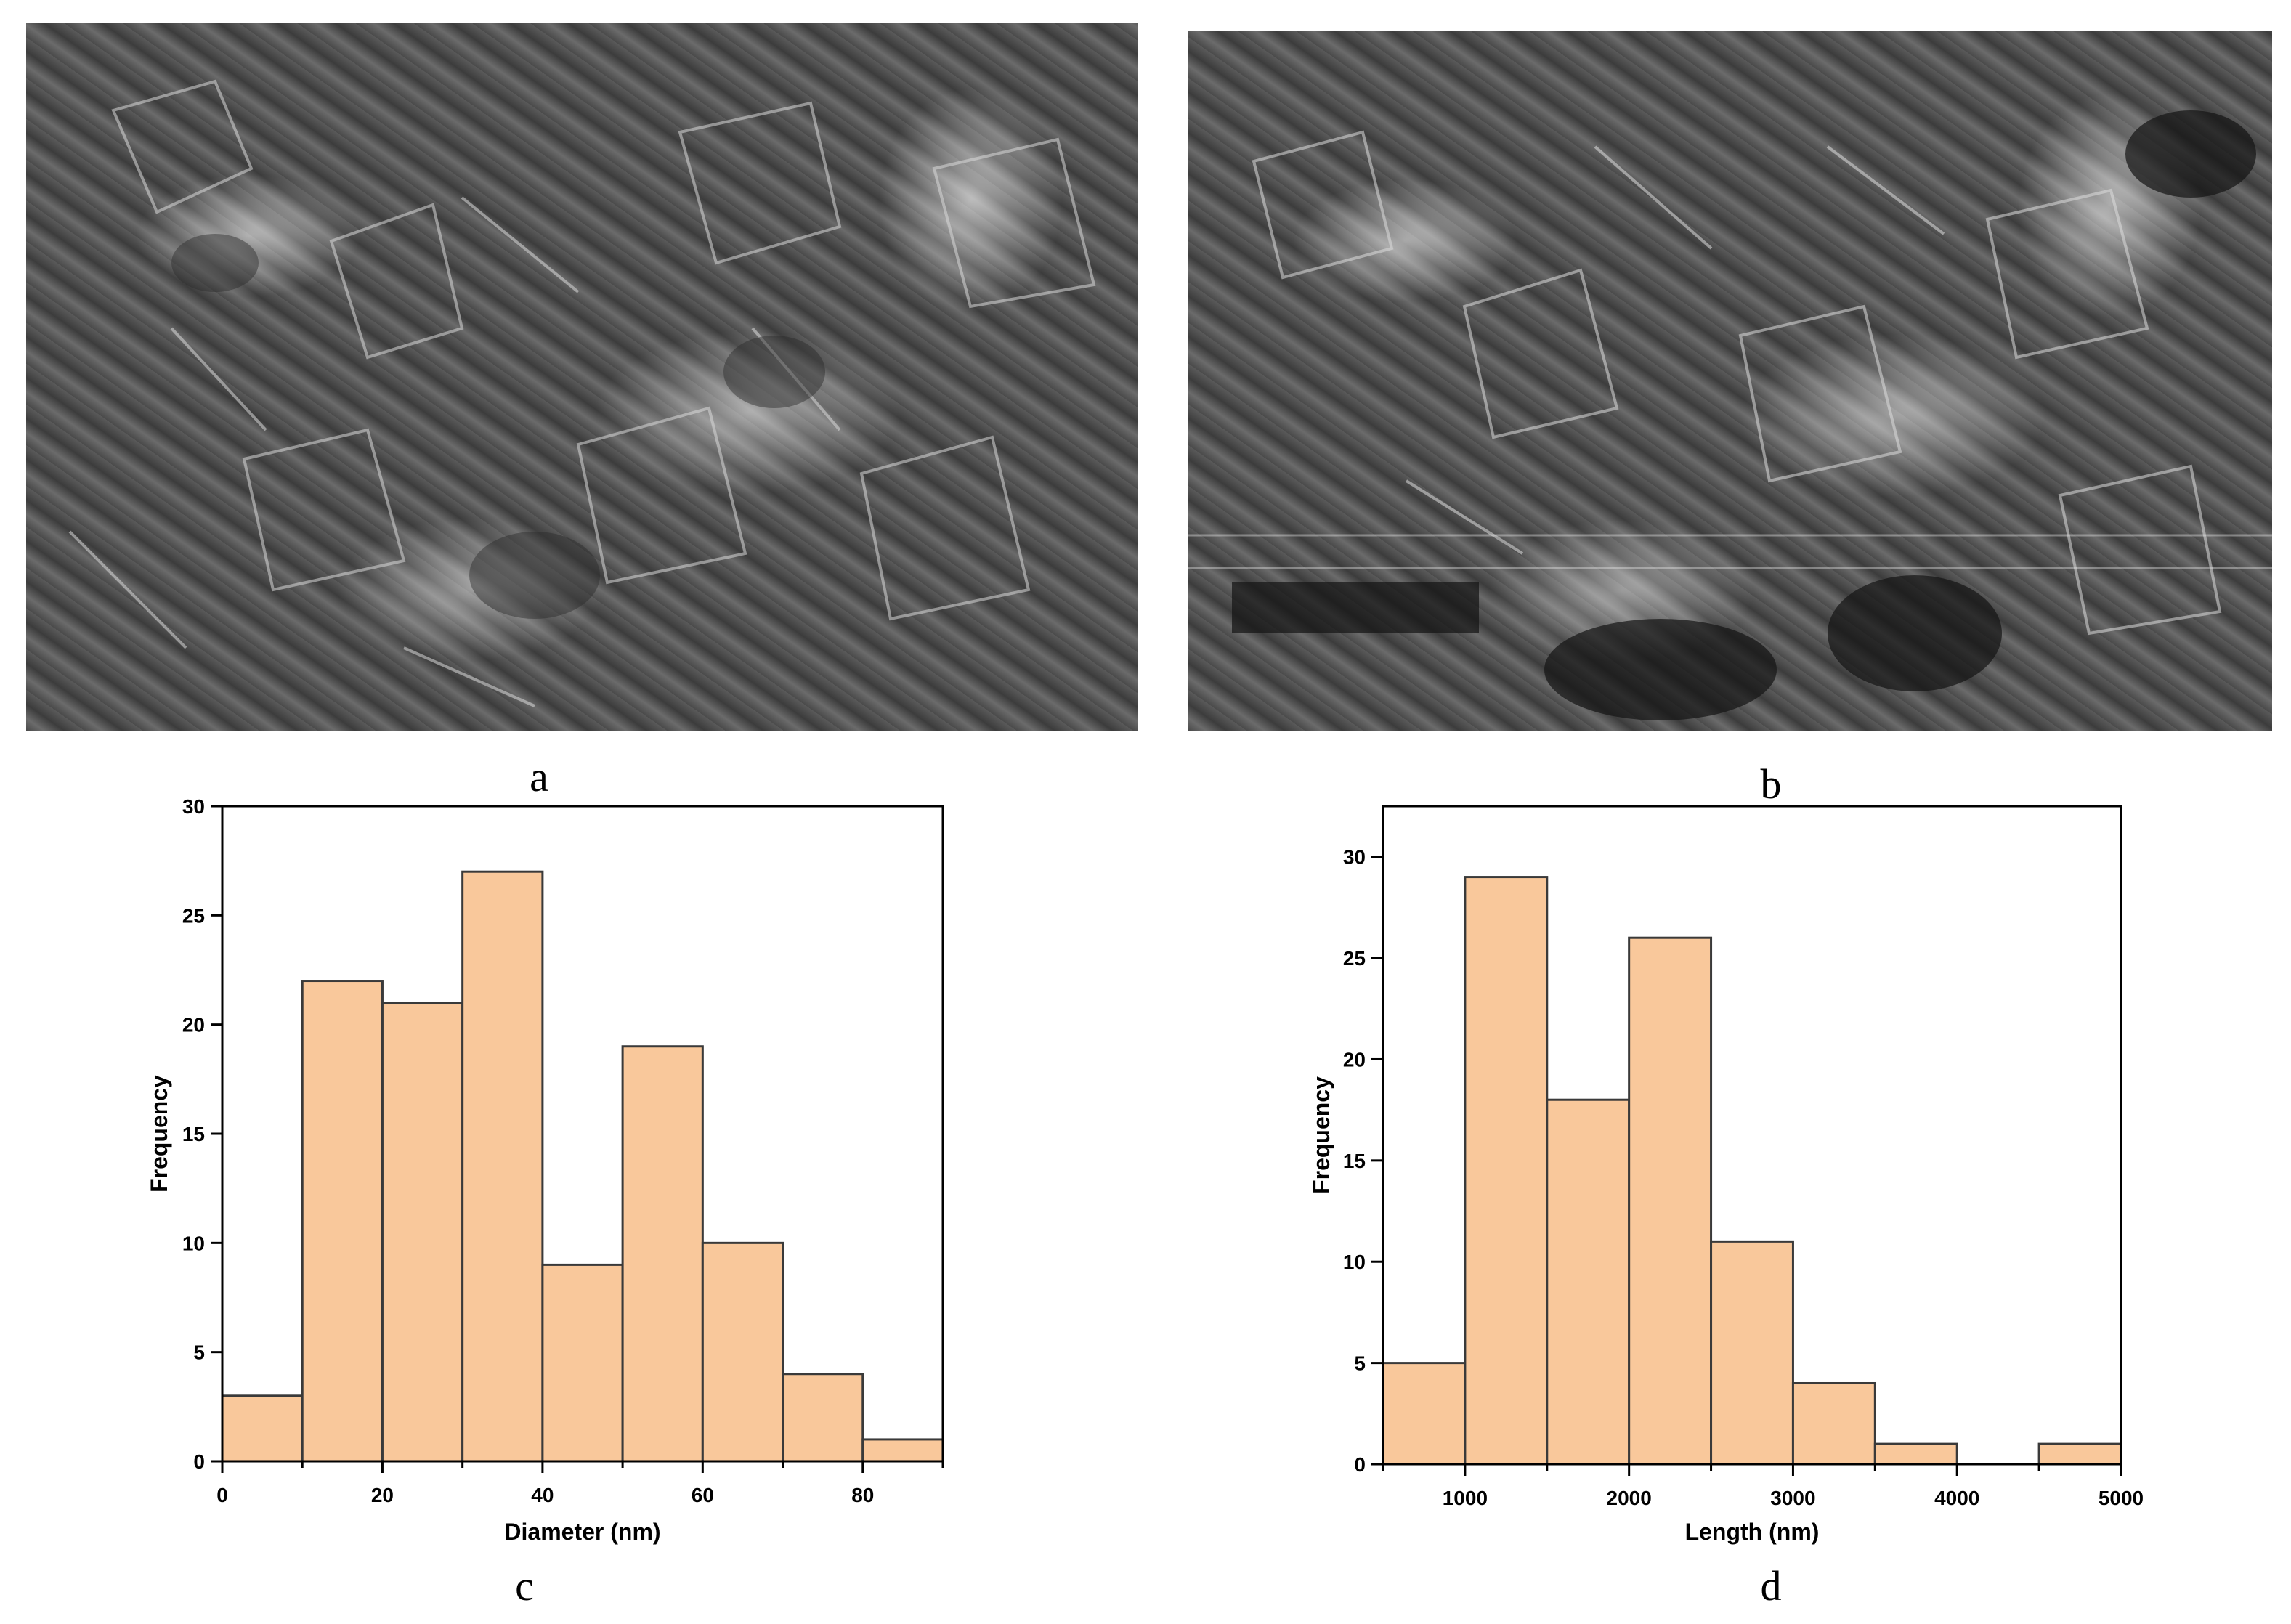 This screenshot has height=1624, width=2291. What do you see at coordinates (1354, 857) in the screenshot?
I see `panel-d-y-tick-label-6: 30` at bounding box center [1354, 857].